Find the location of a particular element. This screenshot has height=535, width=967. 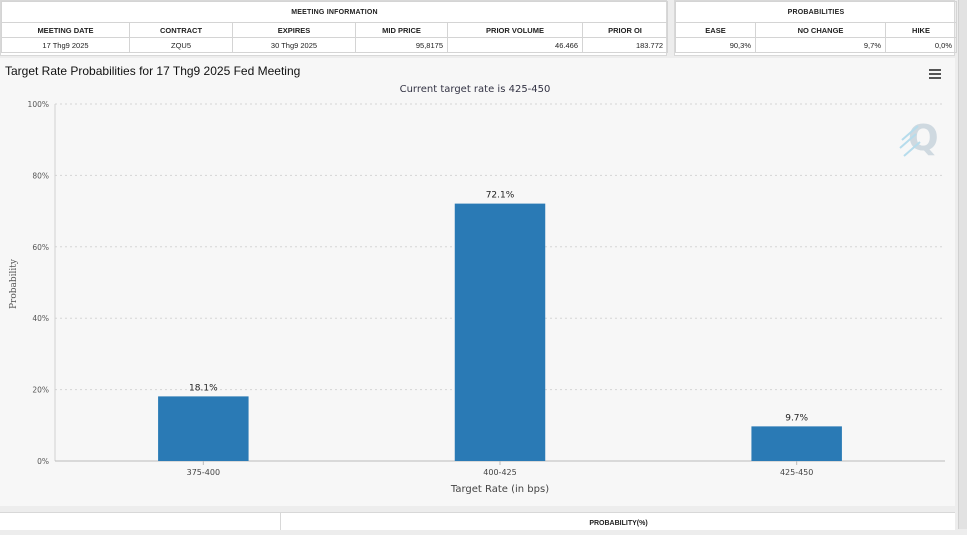

col-hike: HIKE is located at coordinates (921, 30).